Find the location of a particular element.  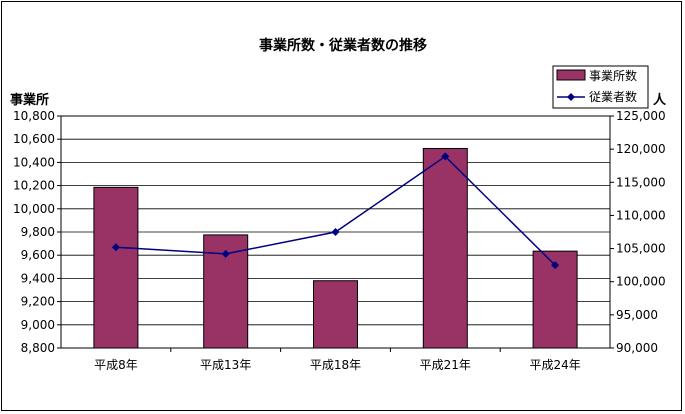

y-right-tick-label: 120,000 is located at coordinates (641, 149).